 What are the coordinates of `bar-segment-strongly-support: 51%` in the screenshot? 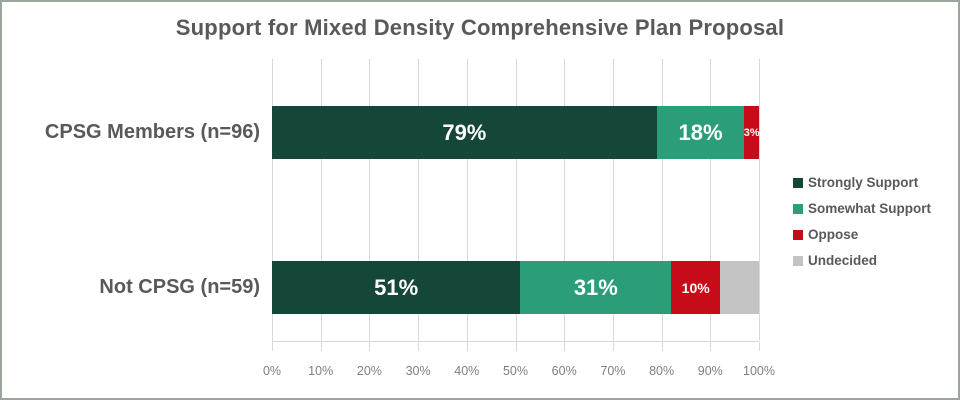 It's located at (396, 287).